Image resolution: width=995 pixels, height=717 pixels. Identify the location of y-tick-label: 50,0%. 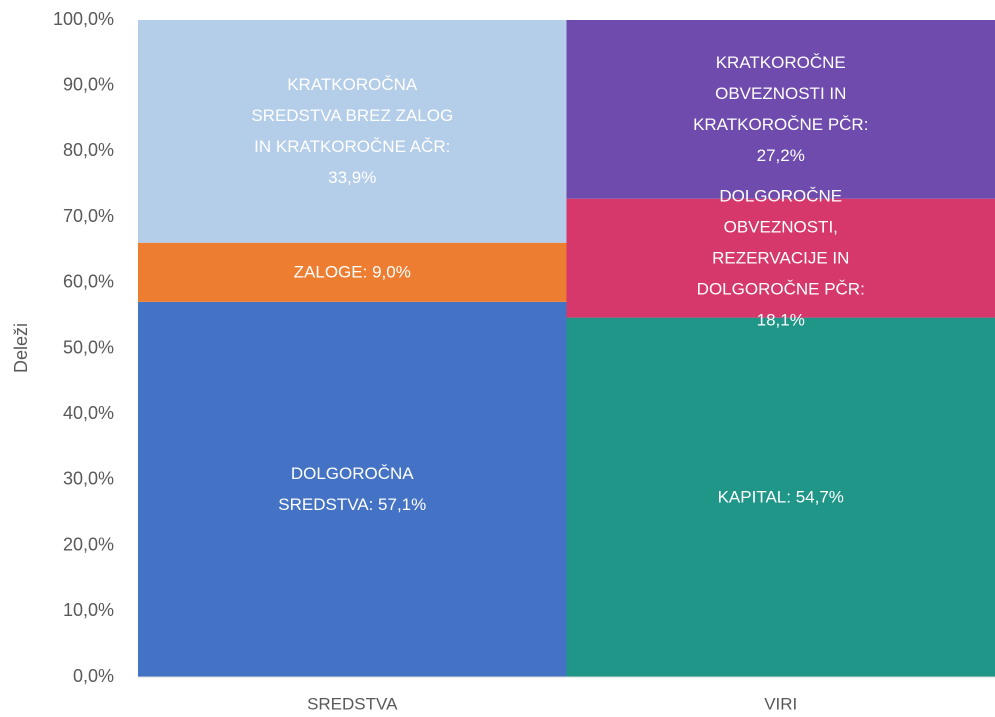
(88, 347).